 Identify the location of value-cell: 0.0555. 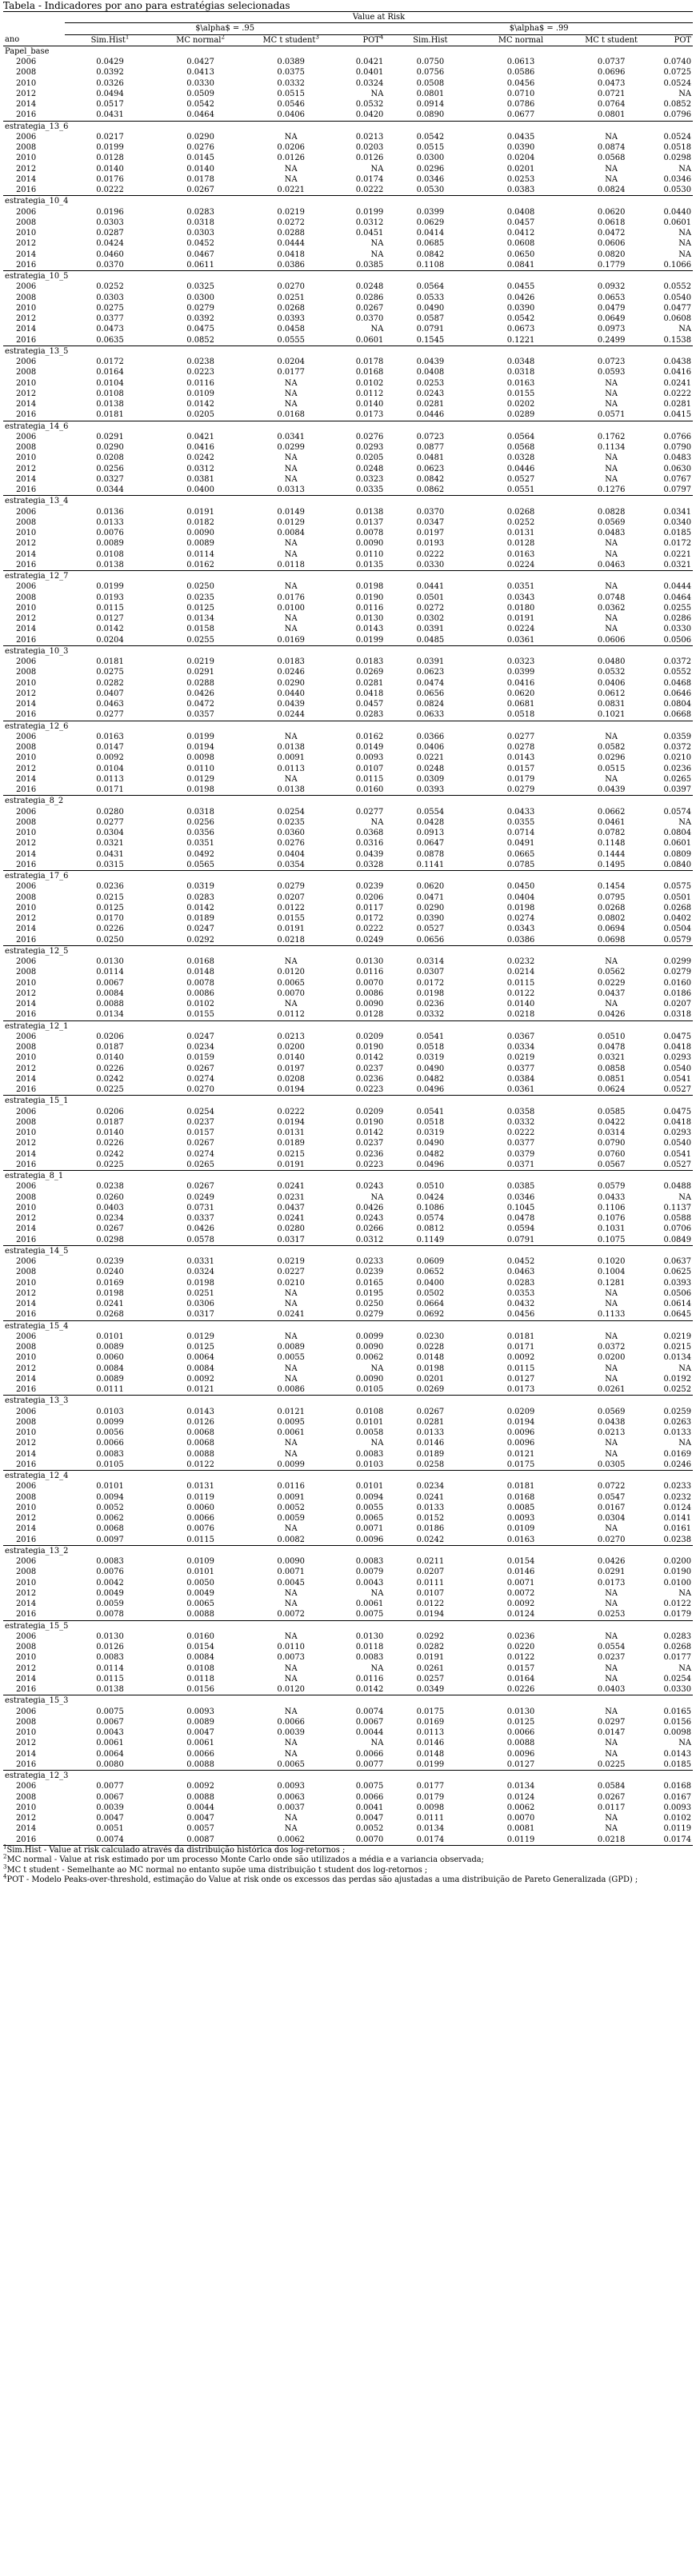
(291, 340).